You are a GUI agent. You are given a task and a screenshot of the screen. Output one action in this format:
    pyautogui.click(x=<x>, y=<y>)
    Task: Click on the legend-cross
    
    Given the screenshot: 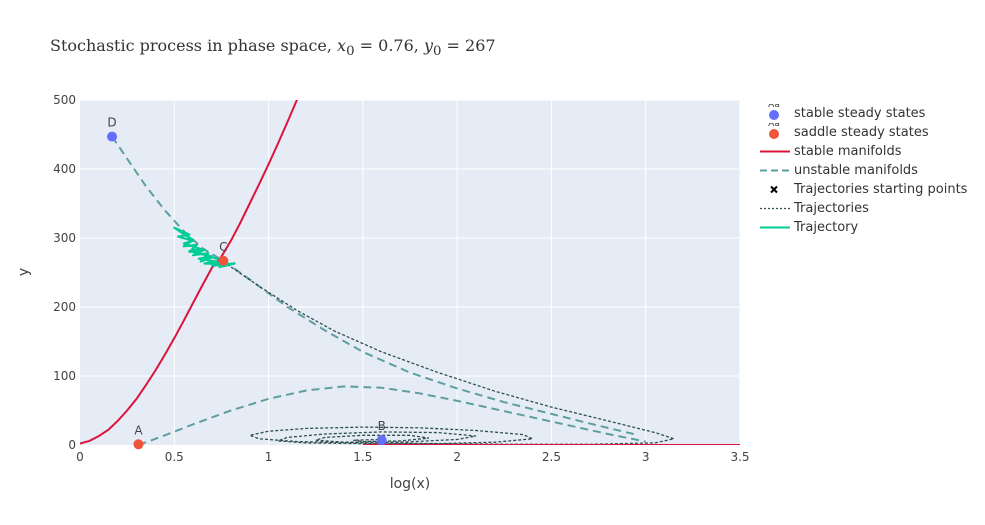 What is the action you would take?
    pyautogui.click(x=774, y=189)
    